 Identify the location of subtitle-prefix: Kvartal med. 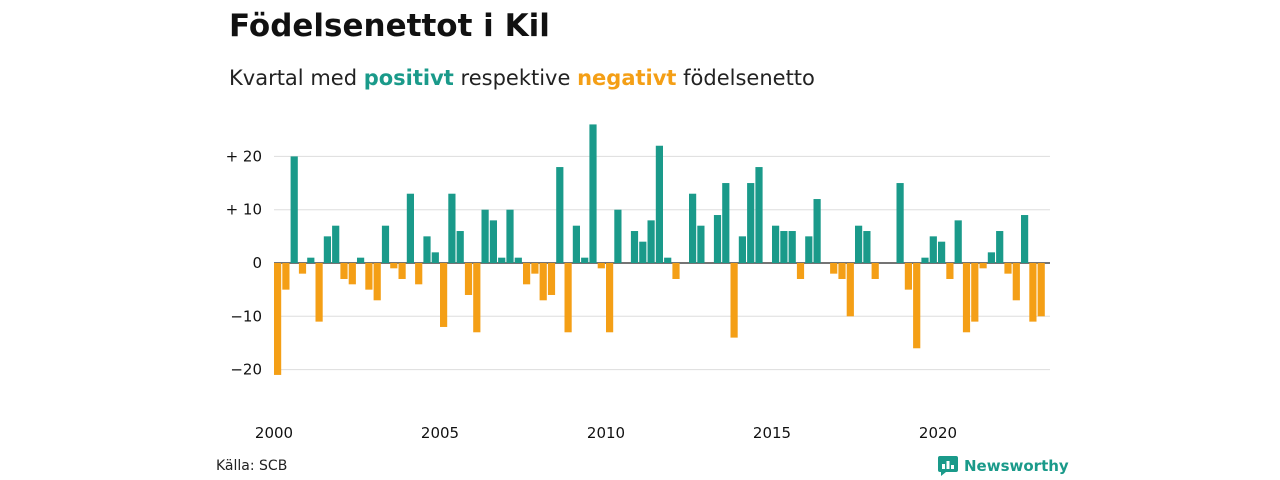
(293, 78).